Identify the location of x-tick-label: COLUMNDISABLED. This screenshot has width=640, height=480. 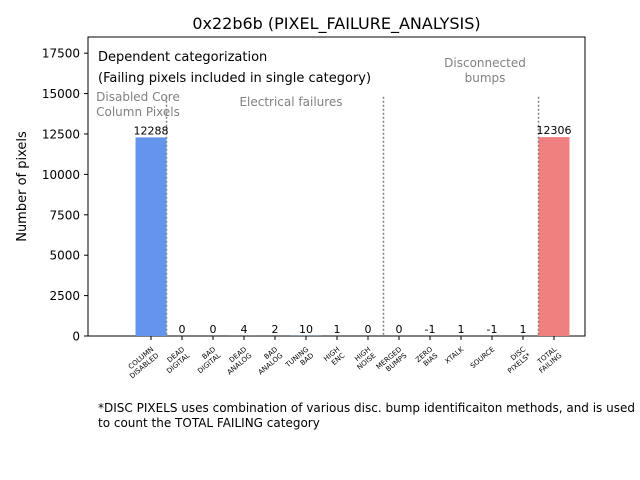
(141, 362).